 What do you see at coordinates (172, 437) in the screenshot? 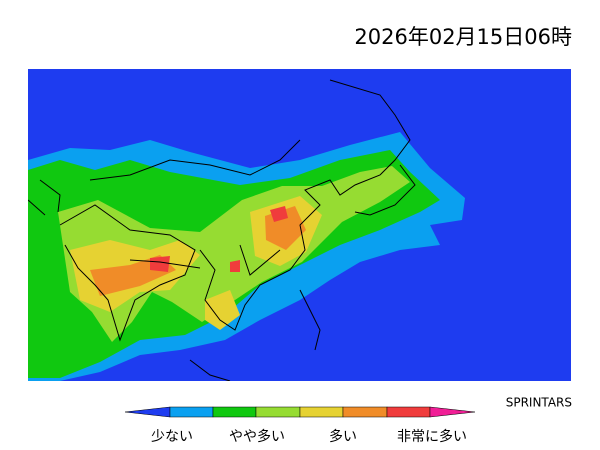
I see `legend-label: 少ない` at bounding box center [172, 437].